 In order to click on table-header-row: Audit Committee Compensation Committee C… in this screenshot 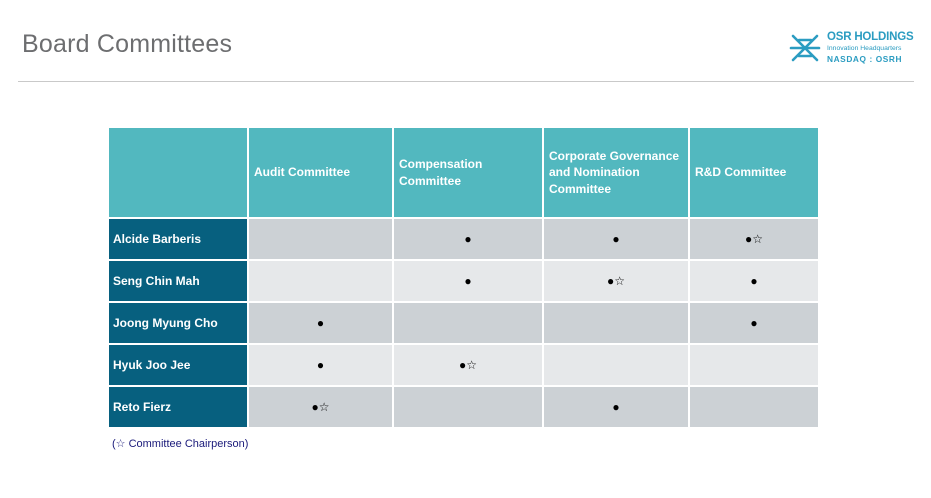, I will do `click(463, 172)`.